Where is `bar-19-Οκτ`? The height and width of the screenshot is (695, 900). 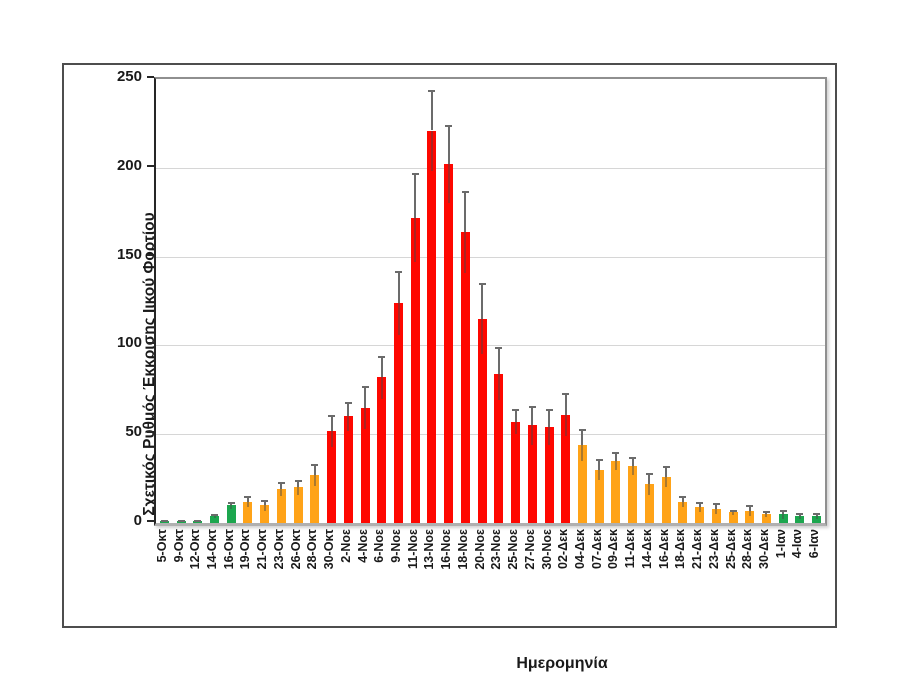
bar-19-Οκτ is located at coordinates (248, 512).